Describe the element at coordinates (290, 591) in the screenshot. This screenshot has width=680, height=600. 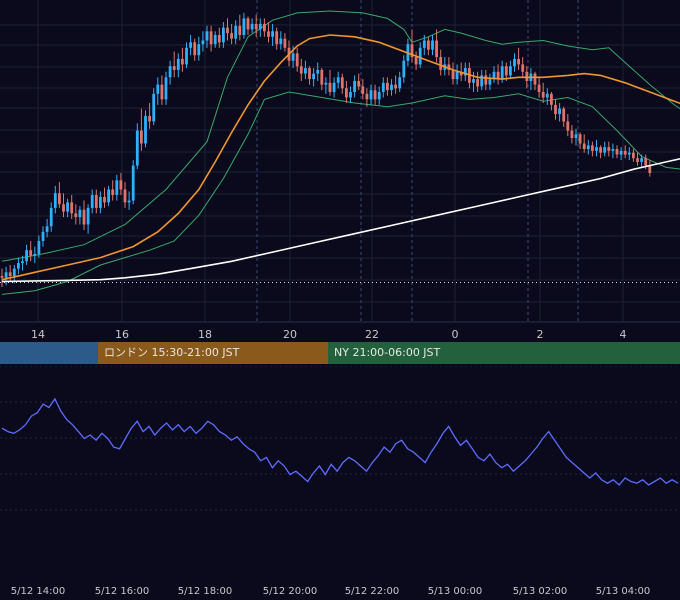
I see `oscillator-x-tick-label: 5/12 20:00` at that location.